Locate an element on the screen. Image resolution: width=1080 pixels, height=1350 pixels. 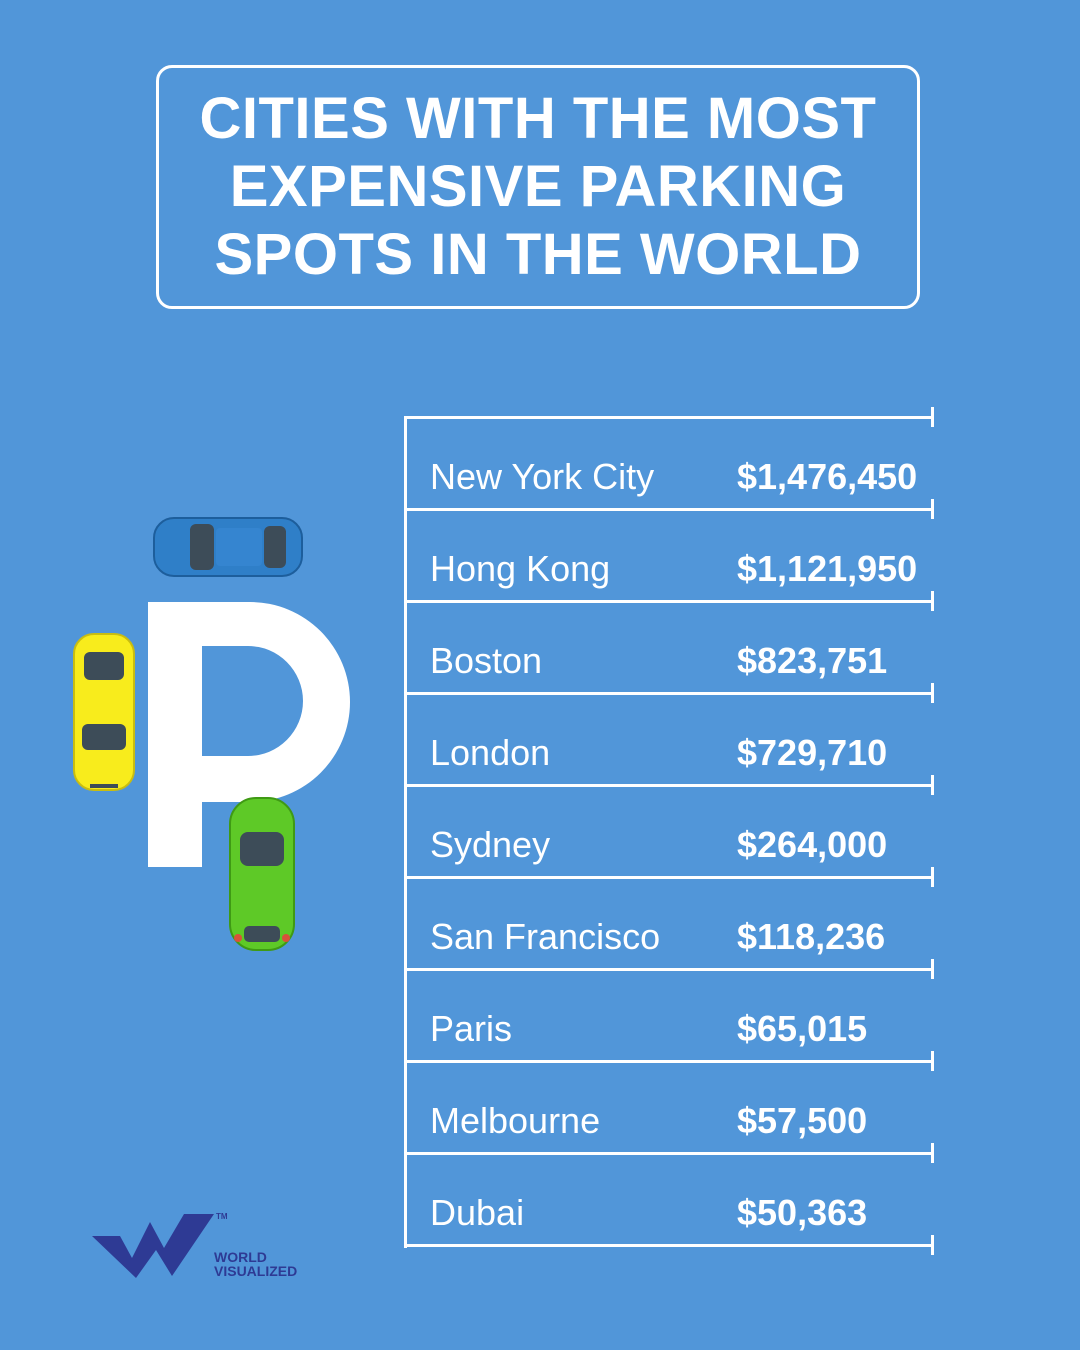
table-row: San Francisco $118,236 is located at coordinates (669, 936).